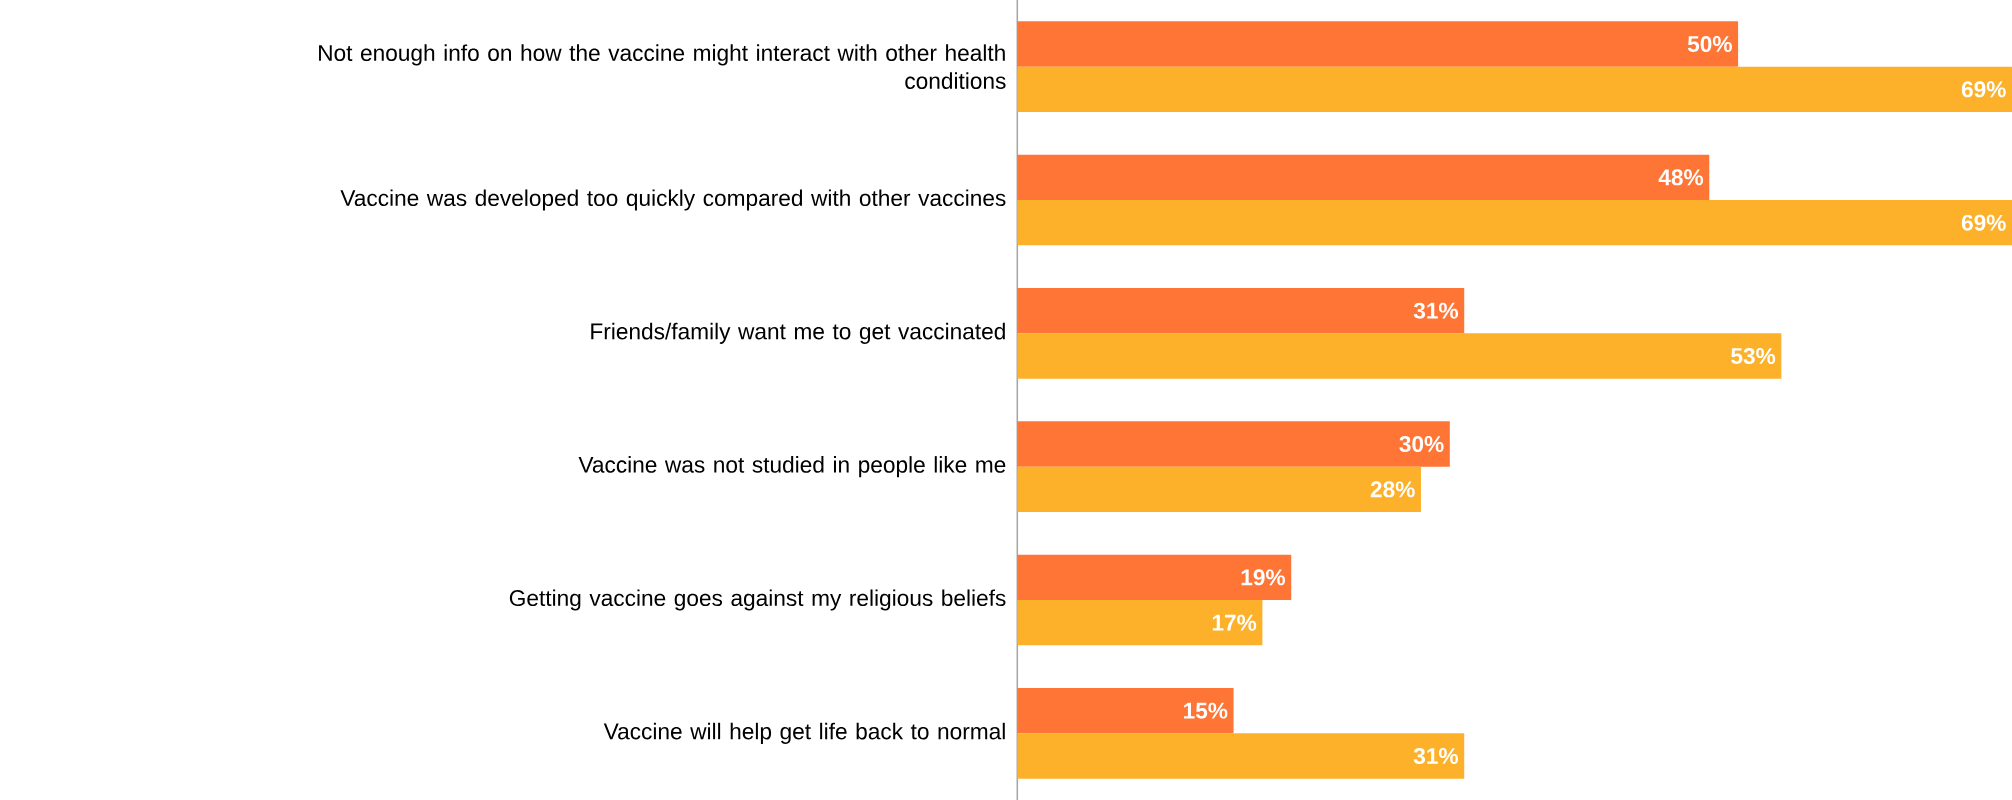  I want to click on data-label: 28%, so click(1392, 489).